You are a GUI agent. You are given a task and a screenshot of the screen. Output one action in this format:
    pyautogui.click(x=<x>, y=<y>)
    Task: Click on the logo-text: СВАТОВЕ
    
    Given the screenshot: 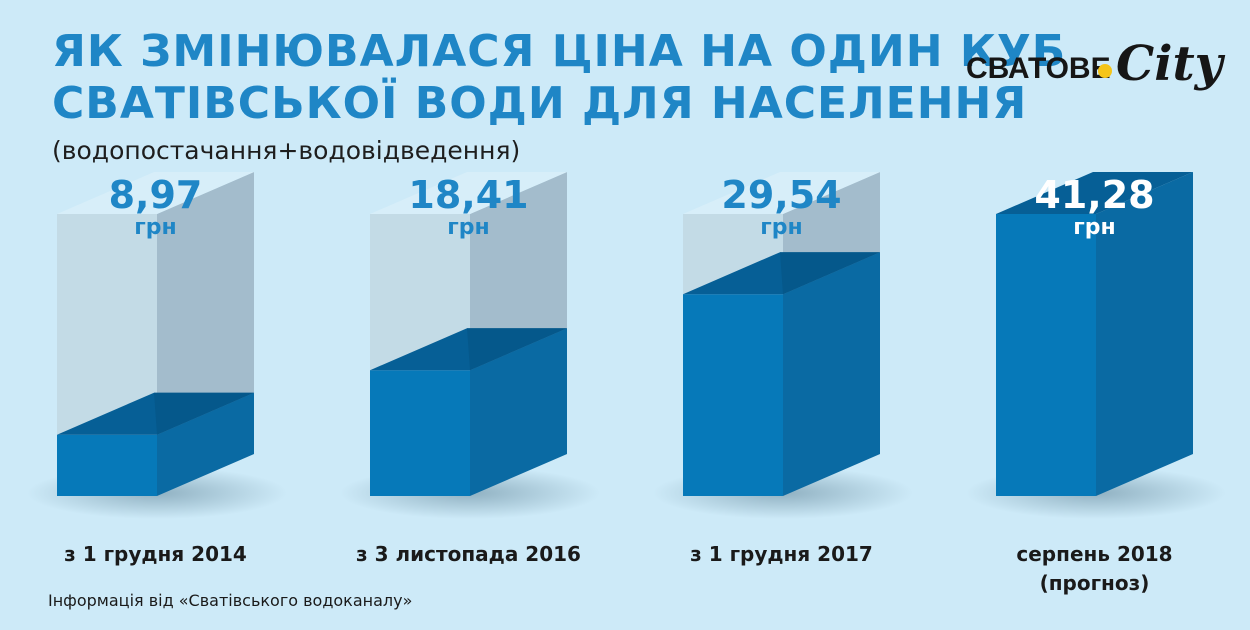 What is the action you would take?
    pyautogui.click(x=1038, y=68)
    